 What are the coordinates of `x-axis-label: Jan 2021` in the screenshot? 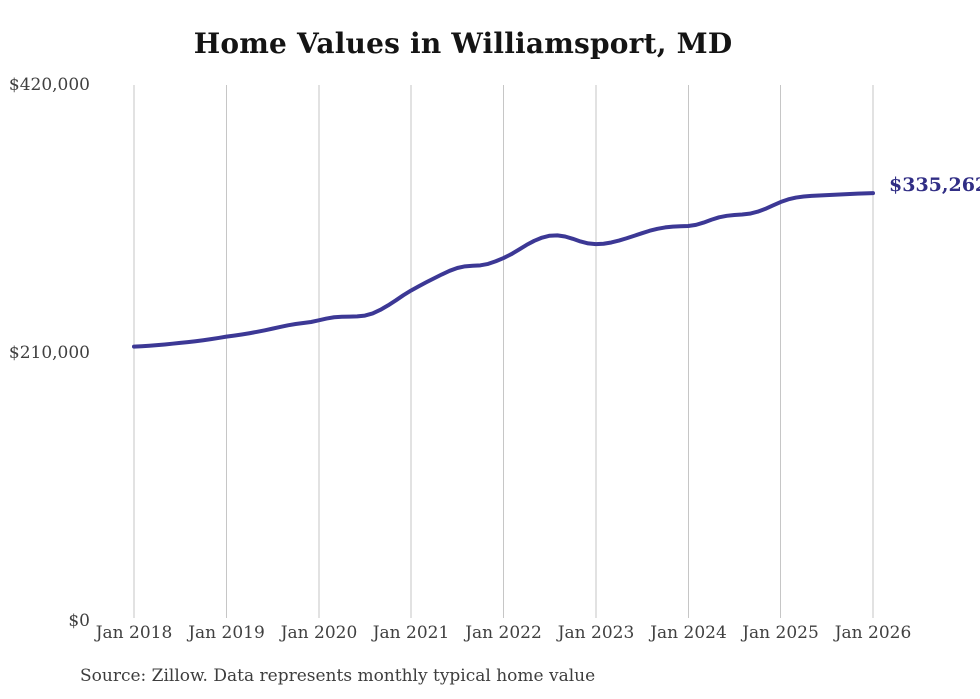 It's located at (411, 633).